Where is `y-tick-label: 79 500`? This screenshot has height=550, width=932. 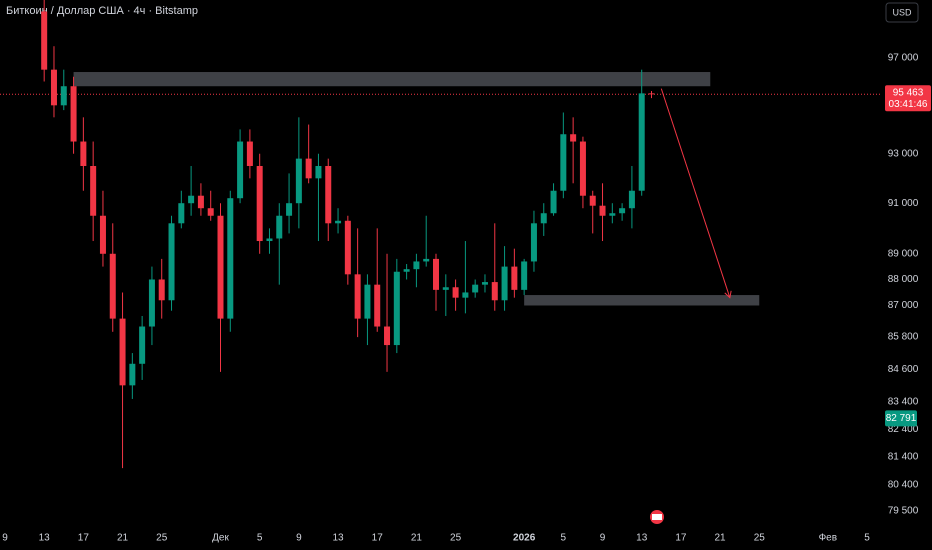
y-tick-label: 79 500 is located at coordinates (903, 510).